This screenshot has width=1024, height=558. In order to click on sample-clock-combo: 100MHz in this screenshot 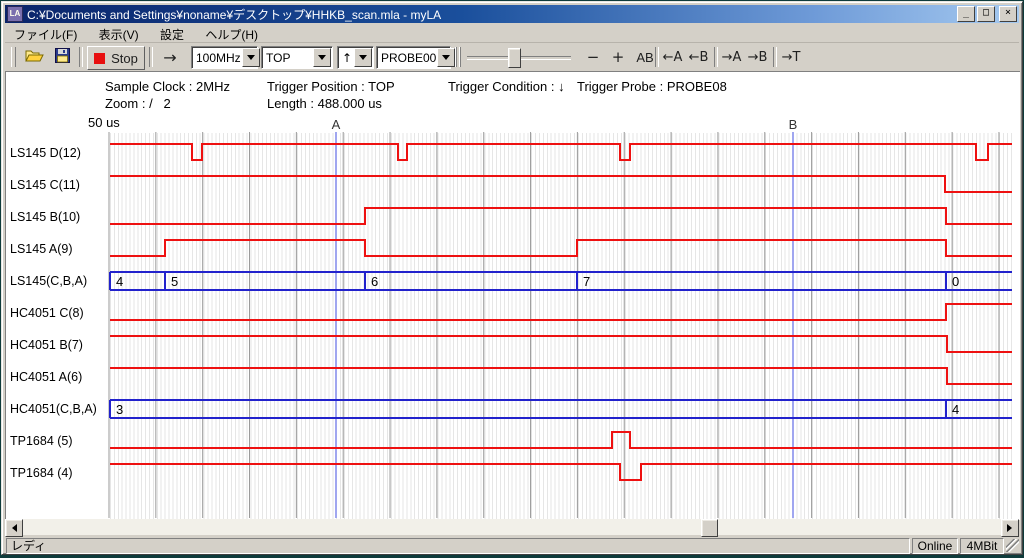, I will do `click(225, 57)`.